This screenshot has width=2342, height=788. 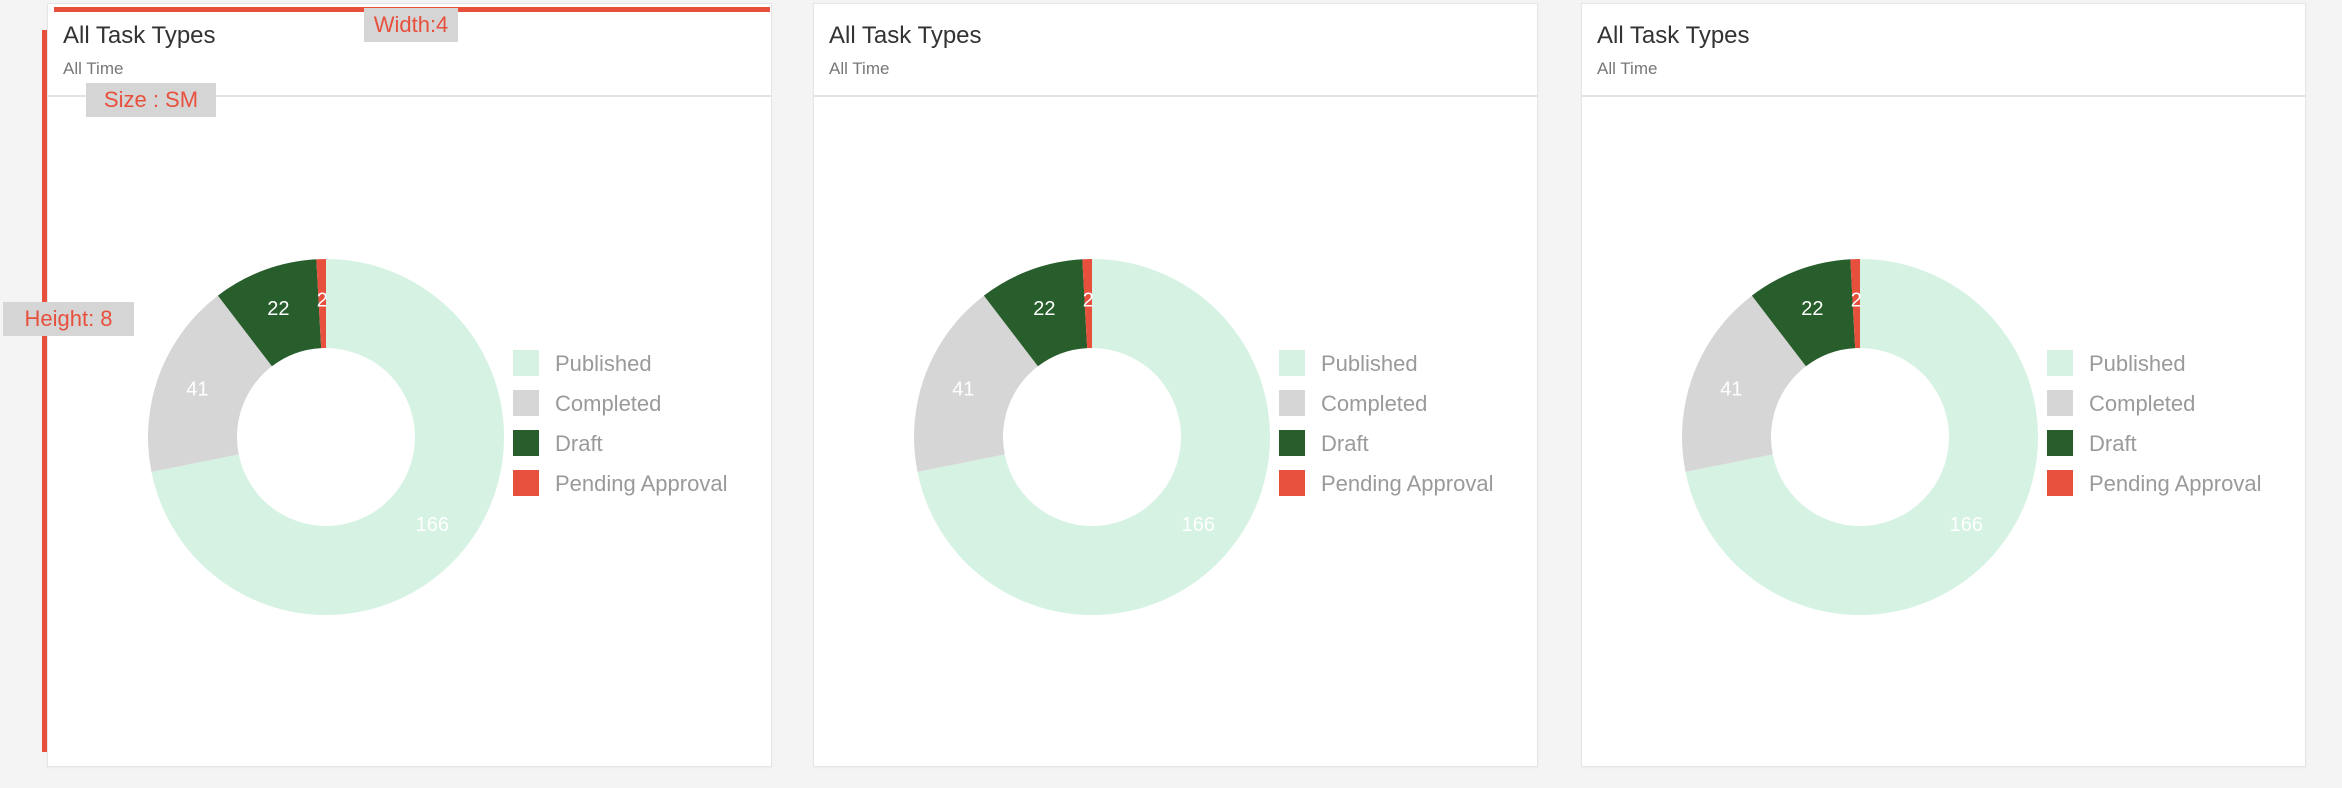 What do you see at coordinates (44, 391) in the screenshot?
I see `height-indicator-line` at bounding box center [44, 391].